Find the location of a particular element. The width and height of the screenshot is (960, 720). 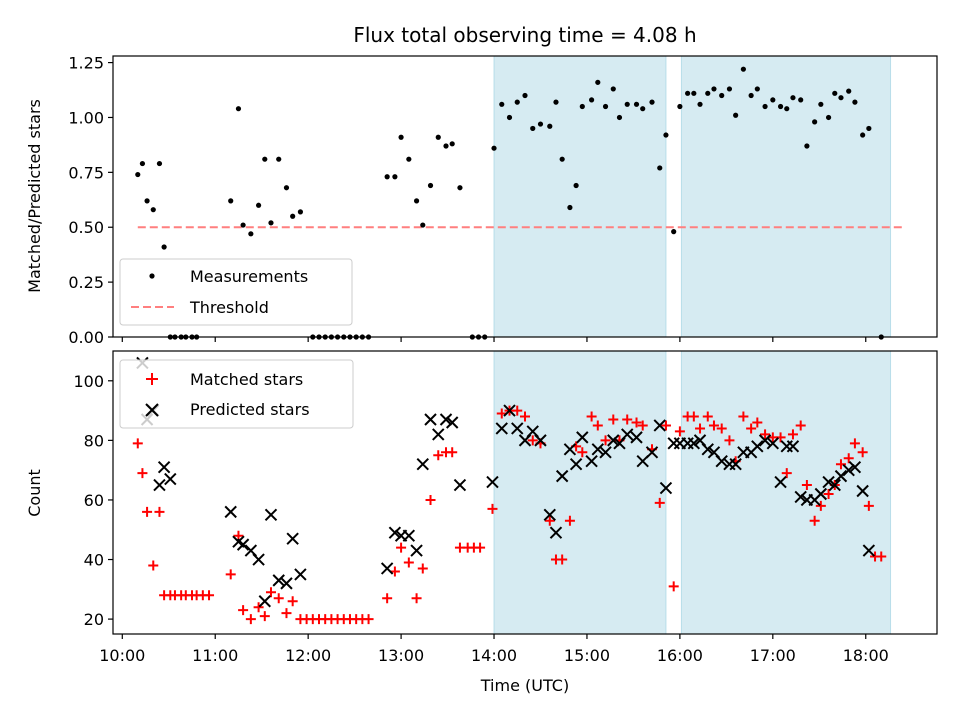

top-y-axis: 0.00 0.25 0.50 0.75 1.00 1.25 is located at coordinates (90, 200).